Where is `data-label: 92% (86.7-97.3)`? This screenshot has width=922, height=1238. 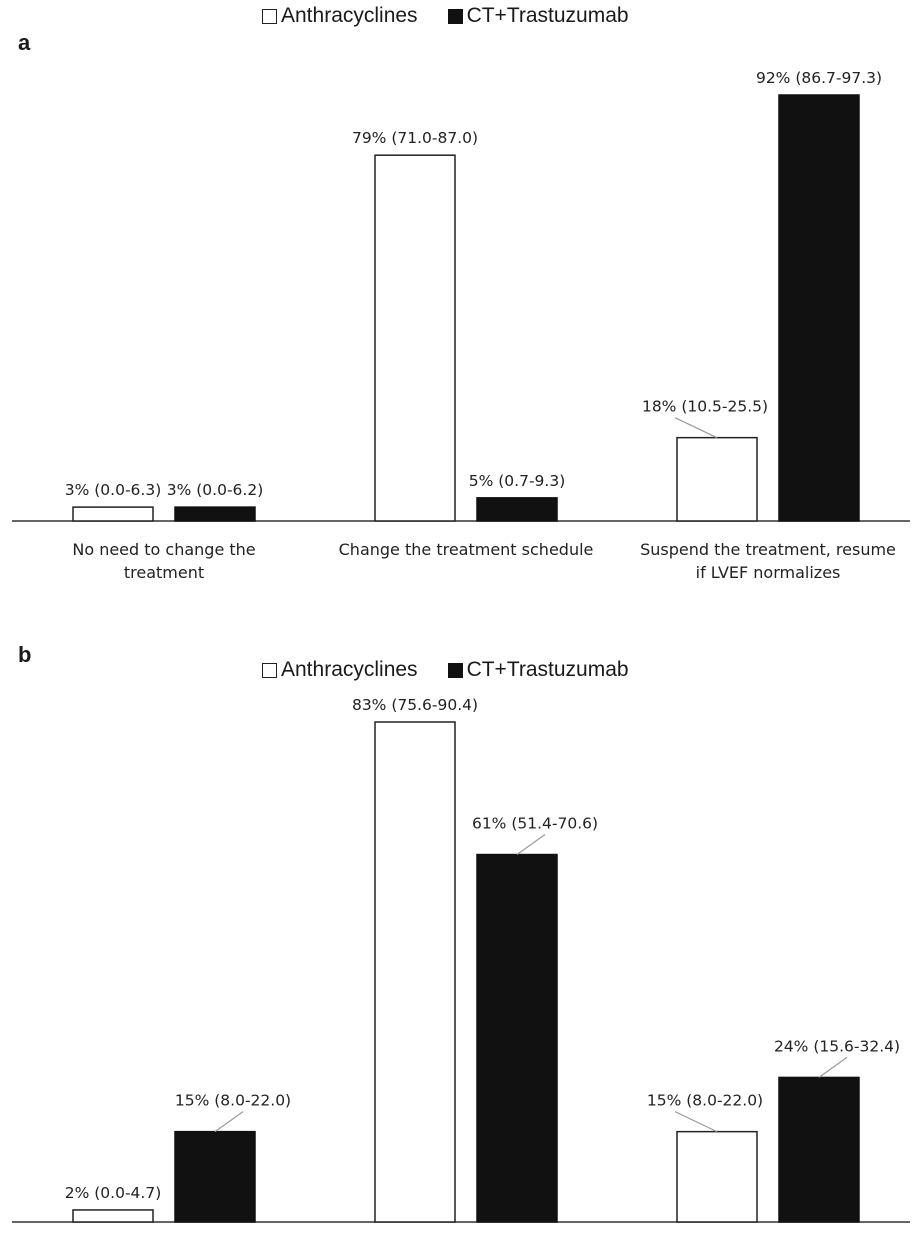 data-label: 92% (86.7-97.3) is located at coordinates (819, 78).